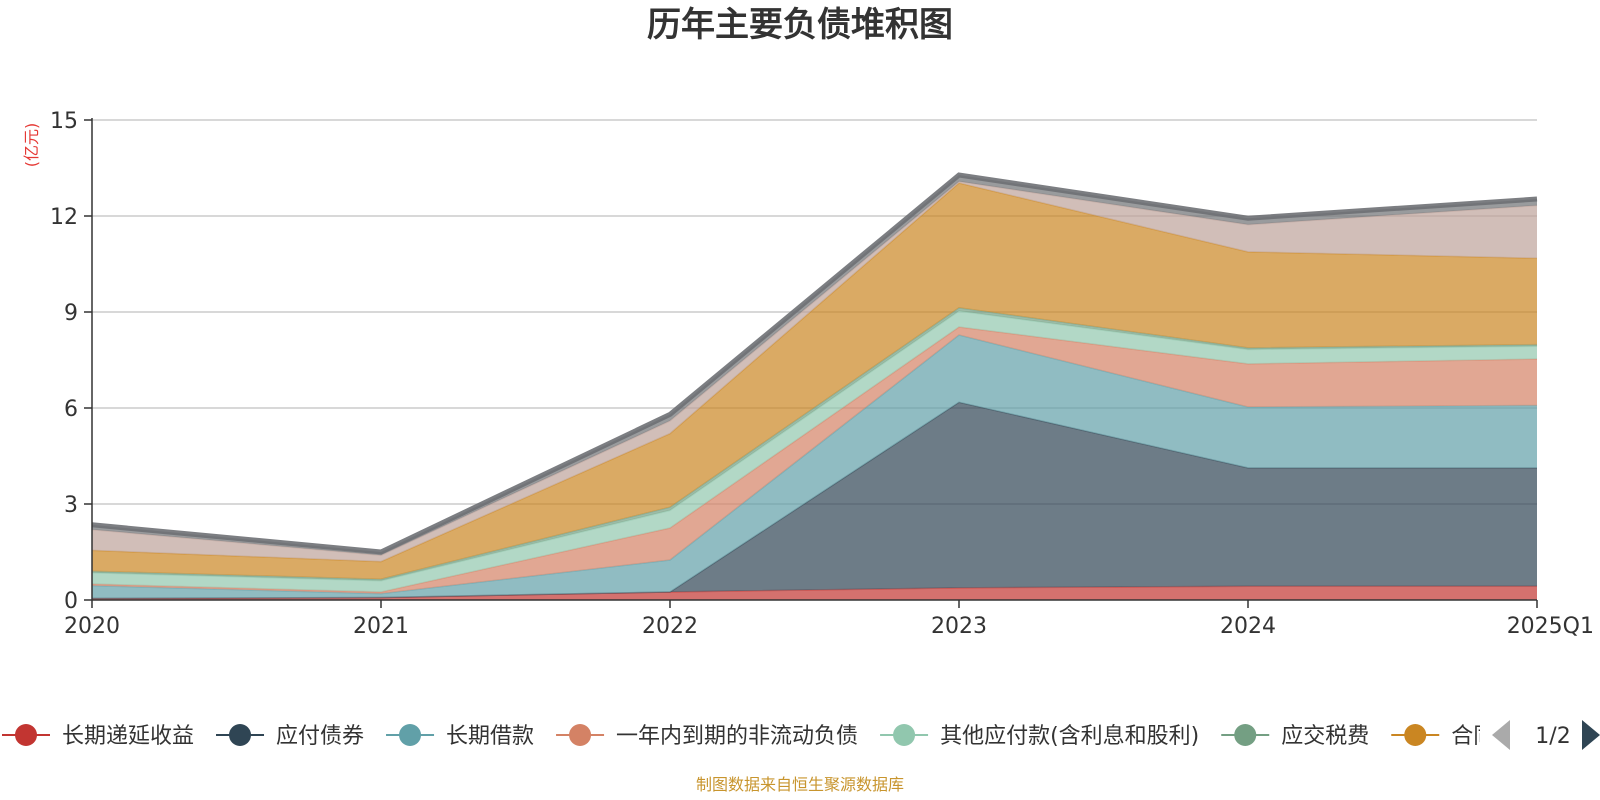 The image size is (1600, 800). Describe the element at coordinates (1550, 626) in the screenshot. I see `x-tick-label: 2025Q1` at that location.